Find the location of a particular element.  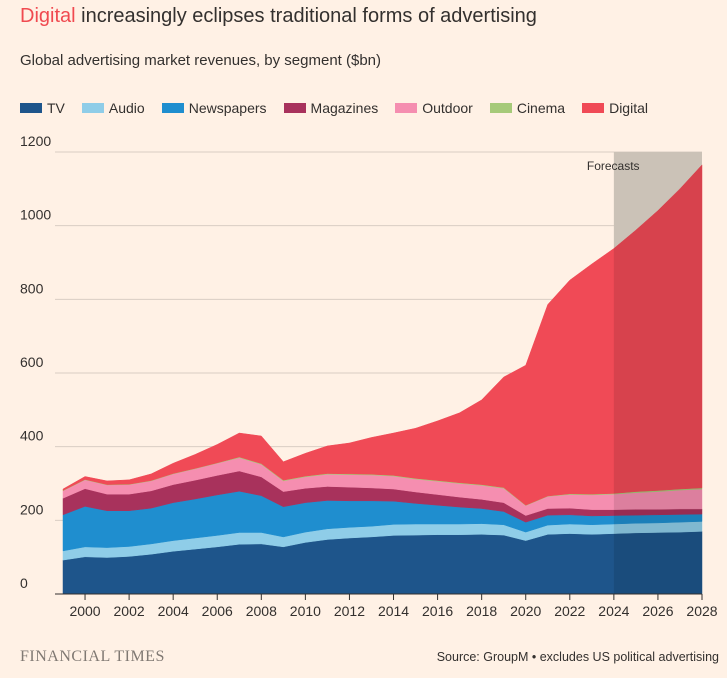

legend-item-audio: Audio is located at coordinates (113, 108).